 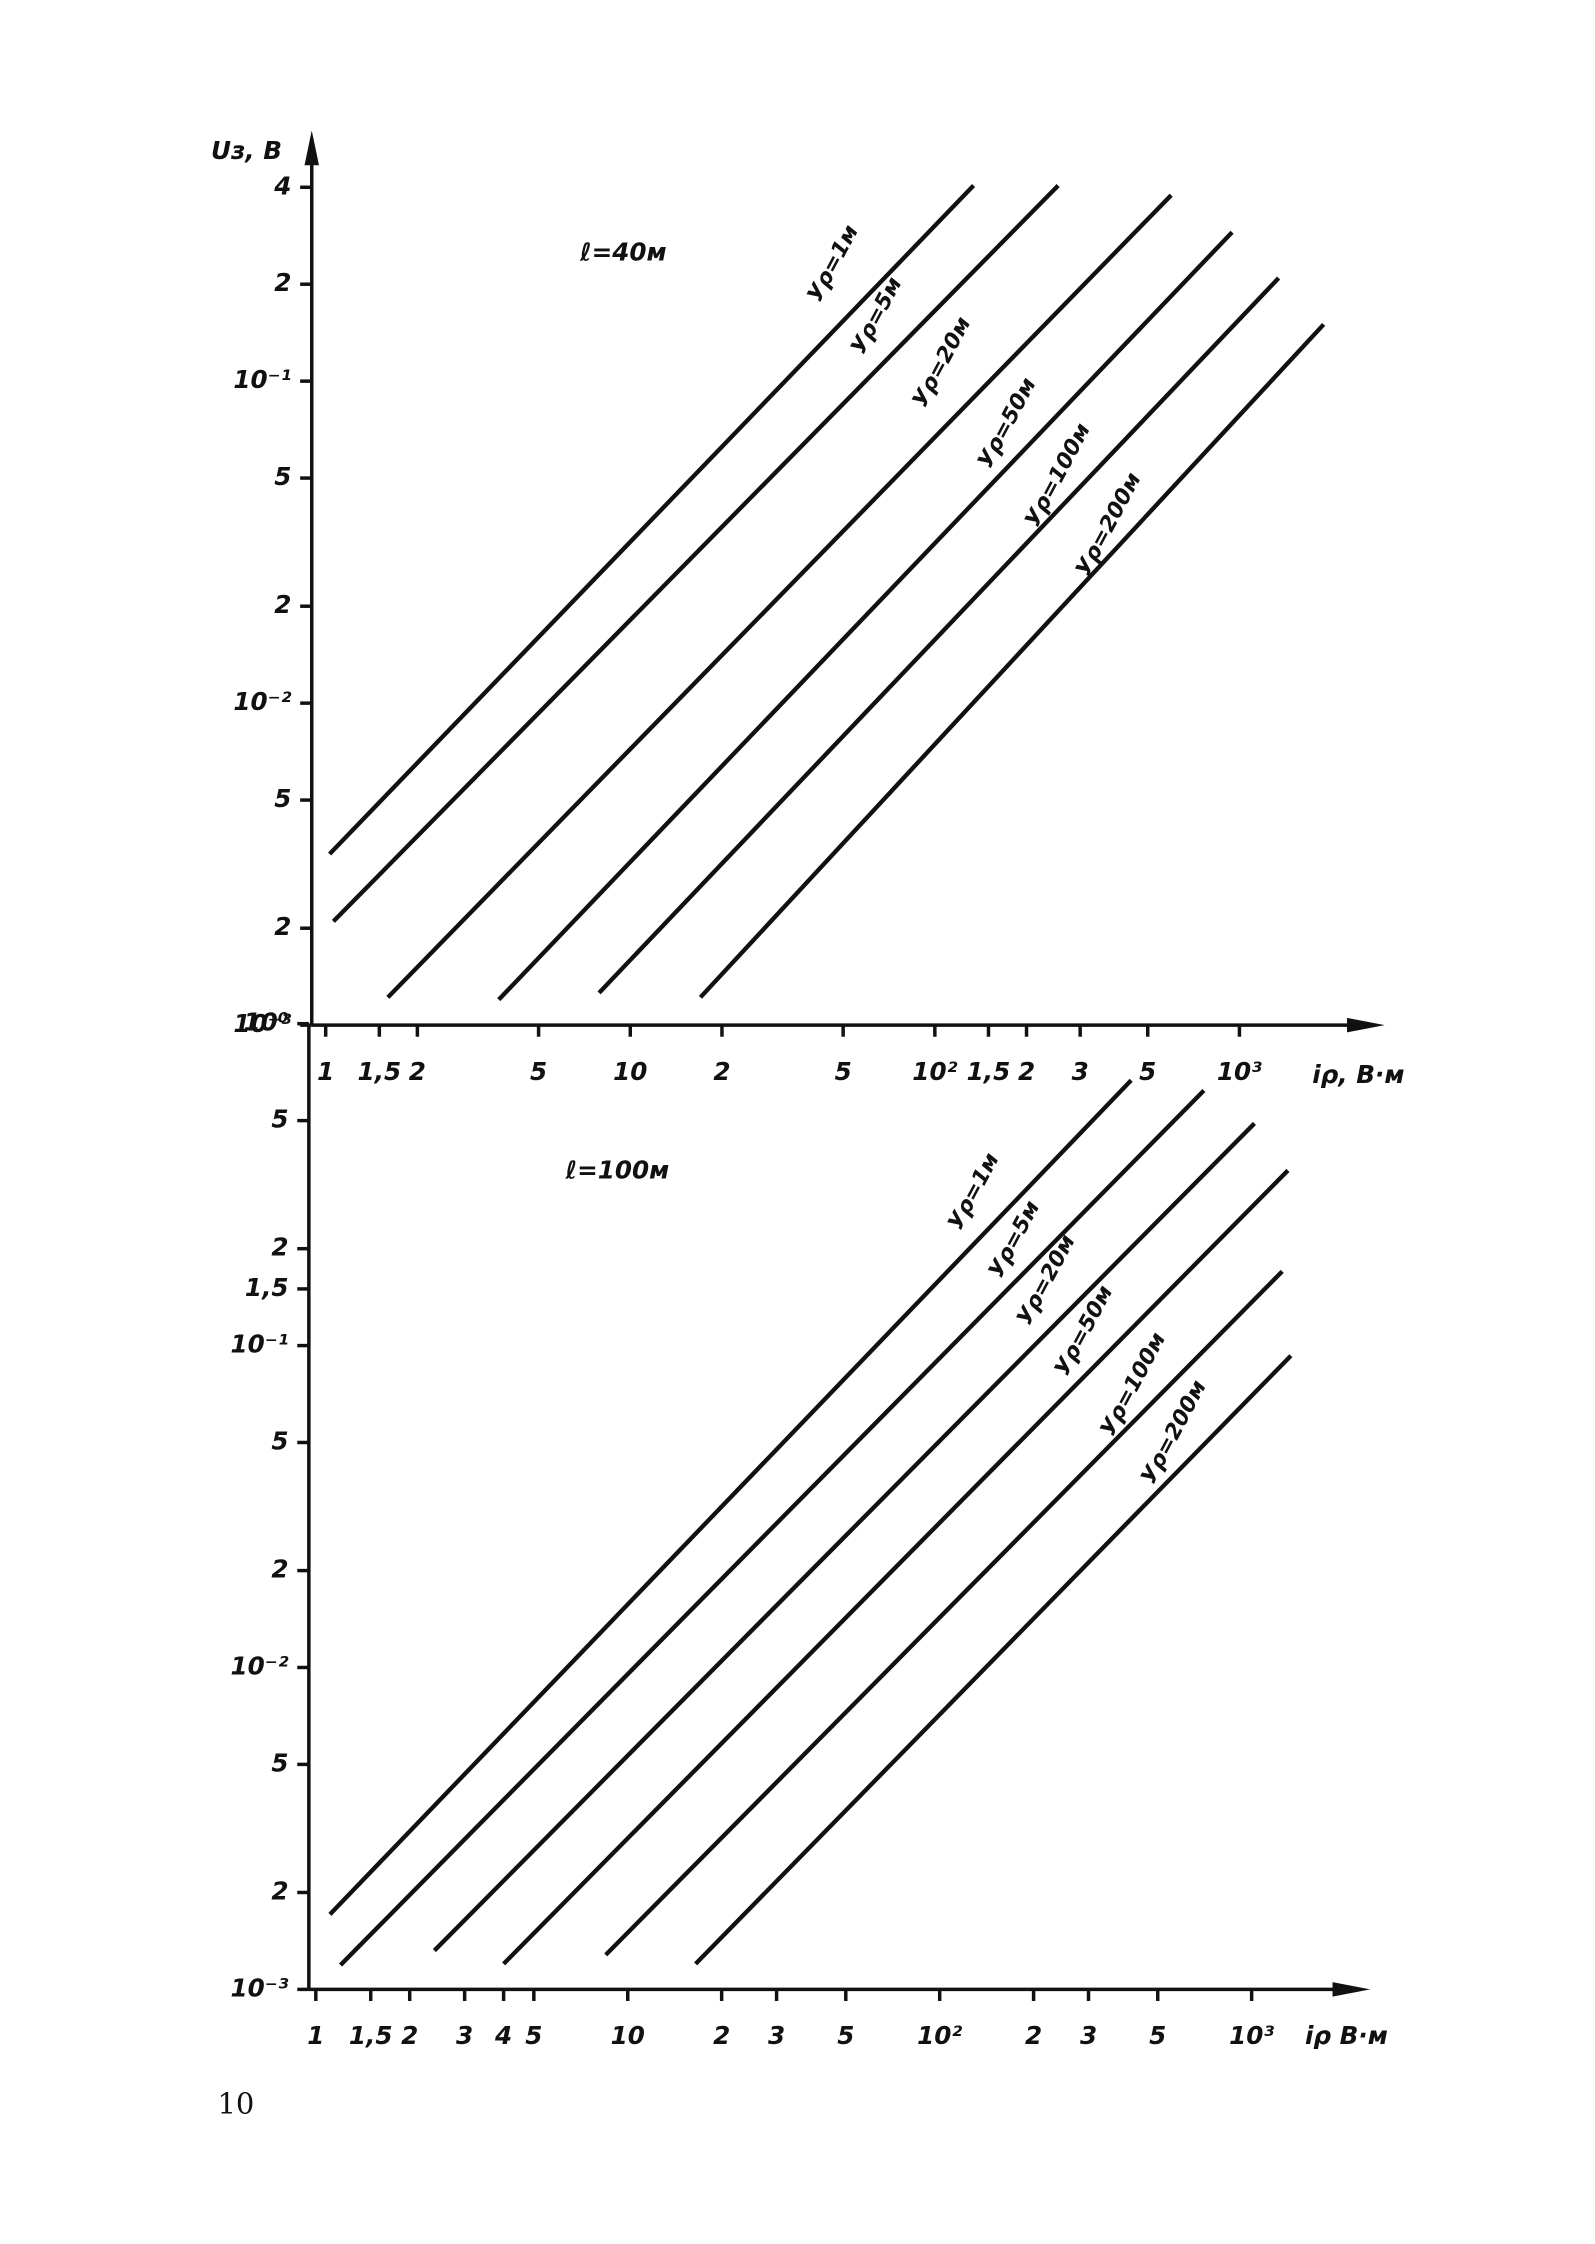 What do you see at coordinates (265, 1022) in the screenshot?
I see `y-tick-label: 10⁰` at bounding box center [265, 1022].